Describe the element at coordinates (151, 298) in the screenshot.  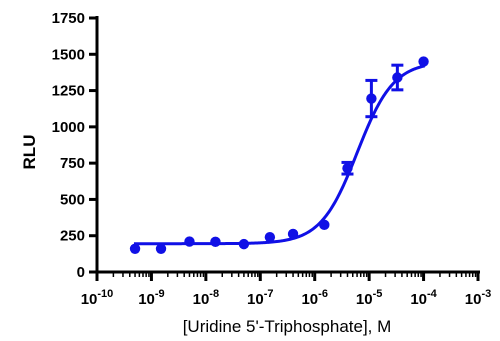
I see `x-tick-label: 10⁻⁹` at that location.